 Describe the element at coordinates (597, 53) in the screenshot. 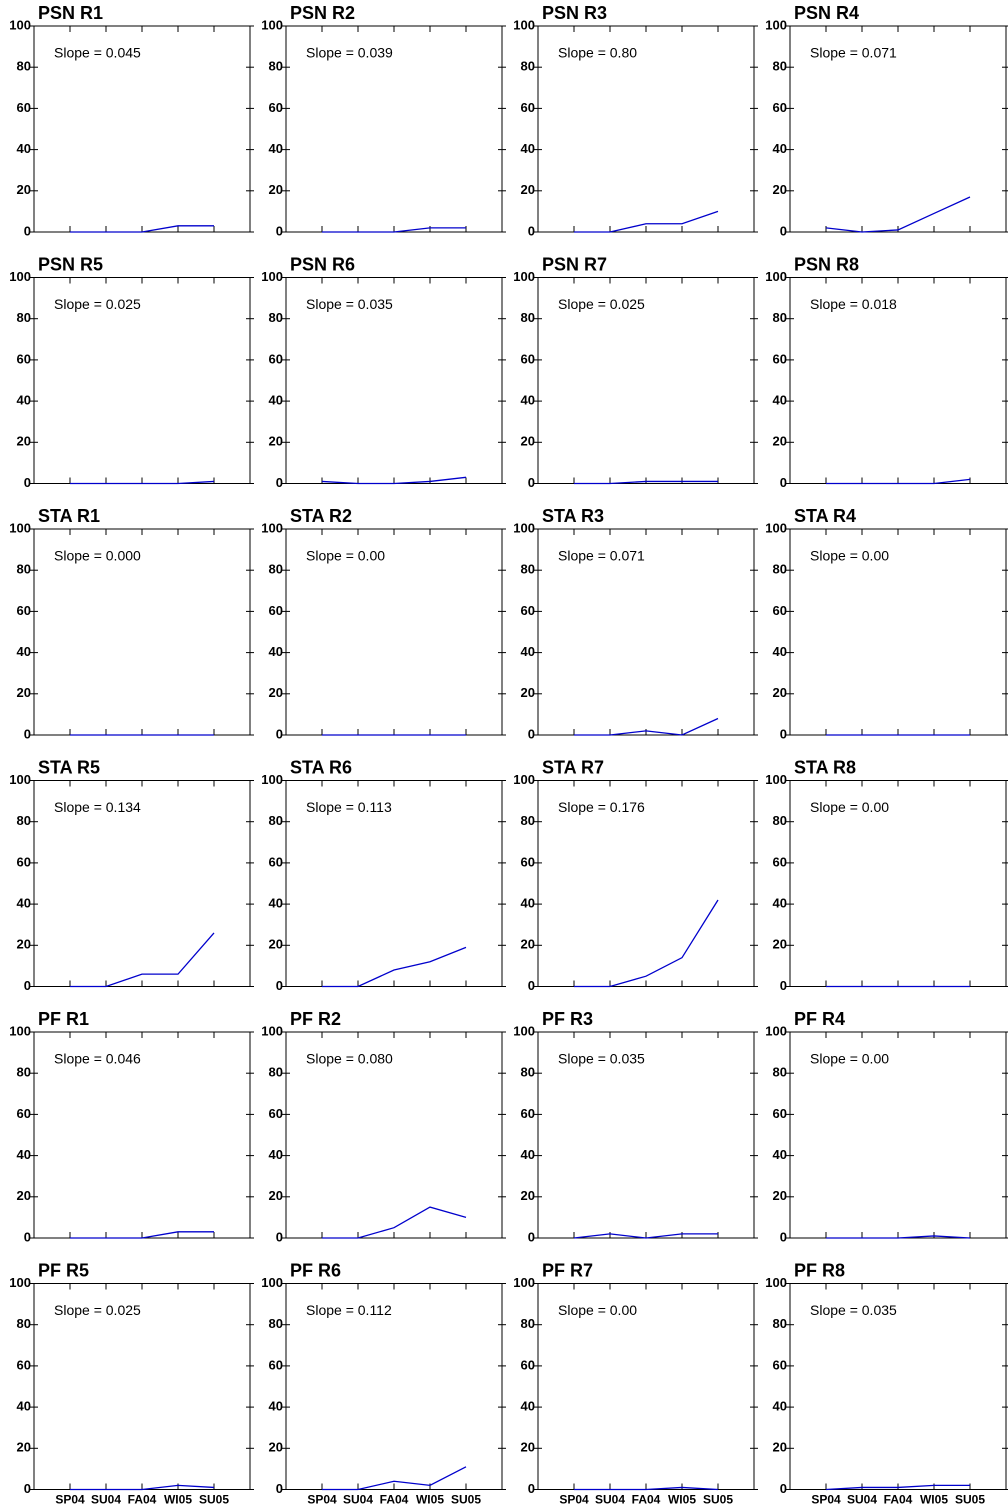

I see `annotation: Slope = 0.80` at that location.